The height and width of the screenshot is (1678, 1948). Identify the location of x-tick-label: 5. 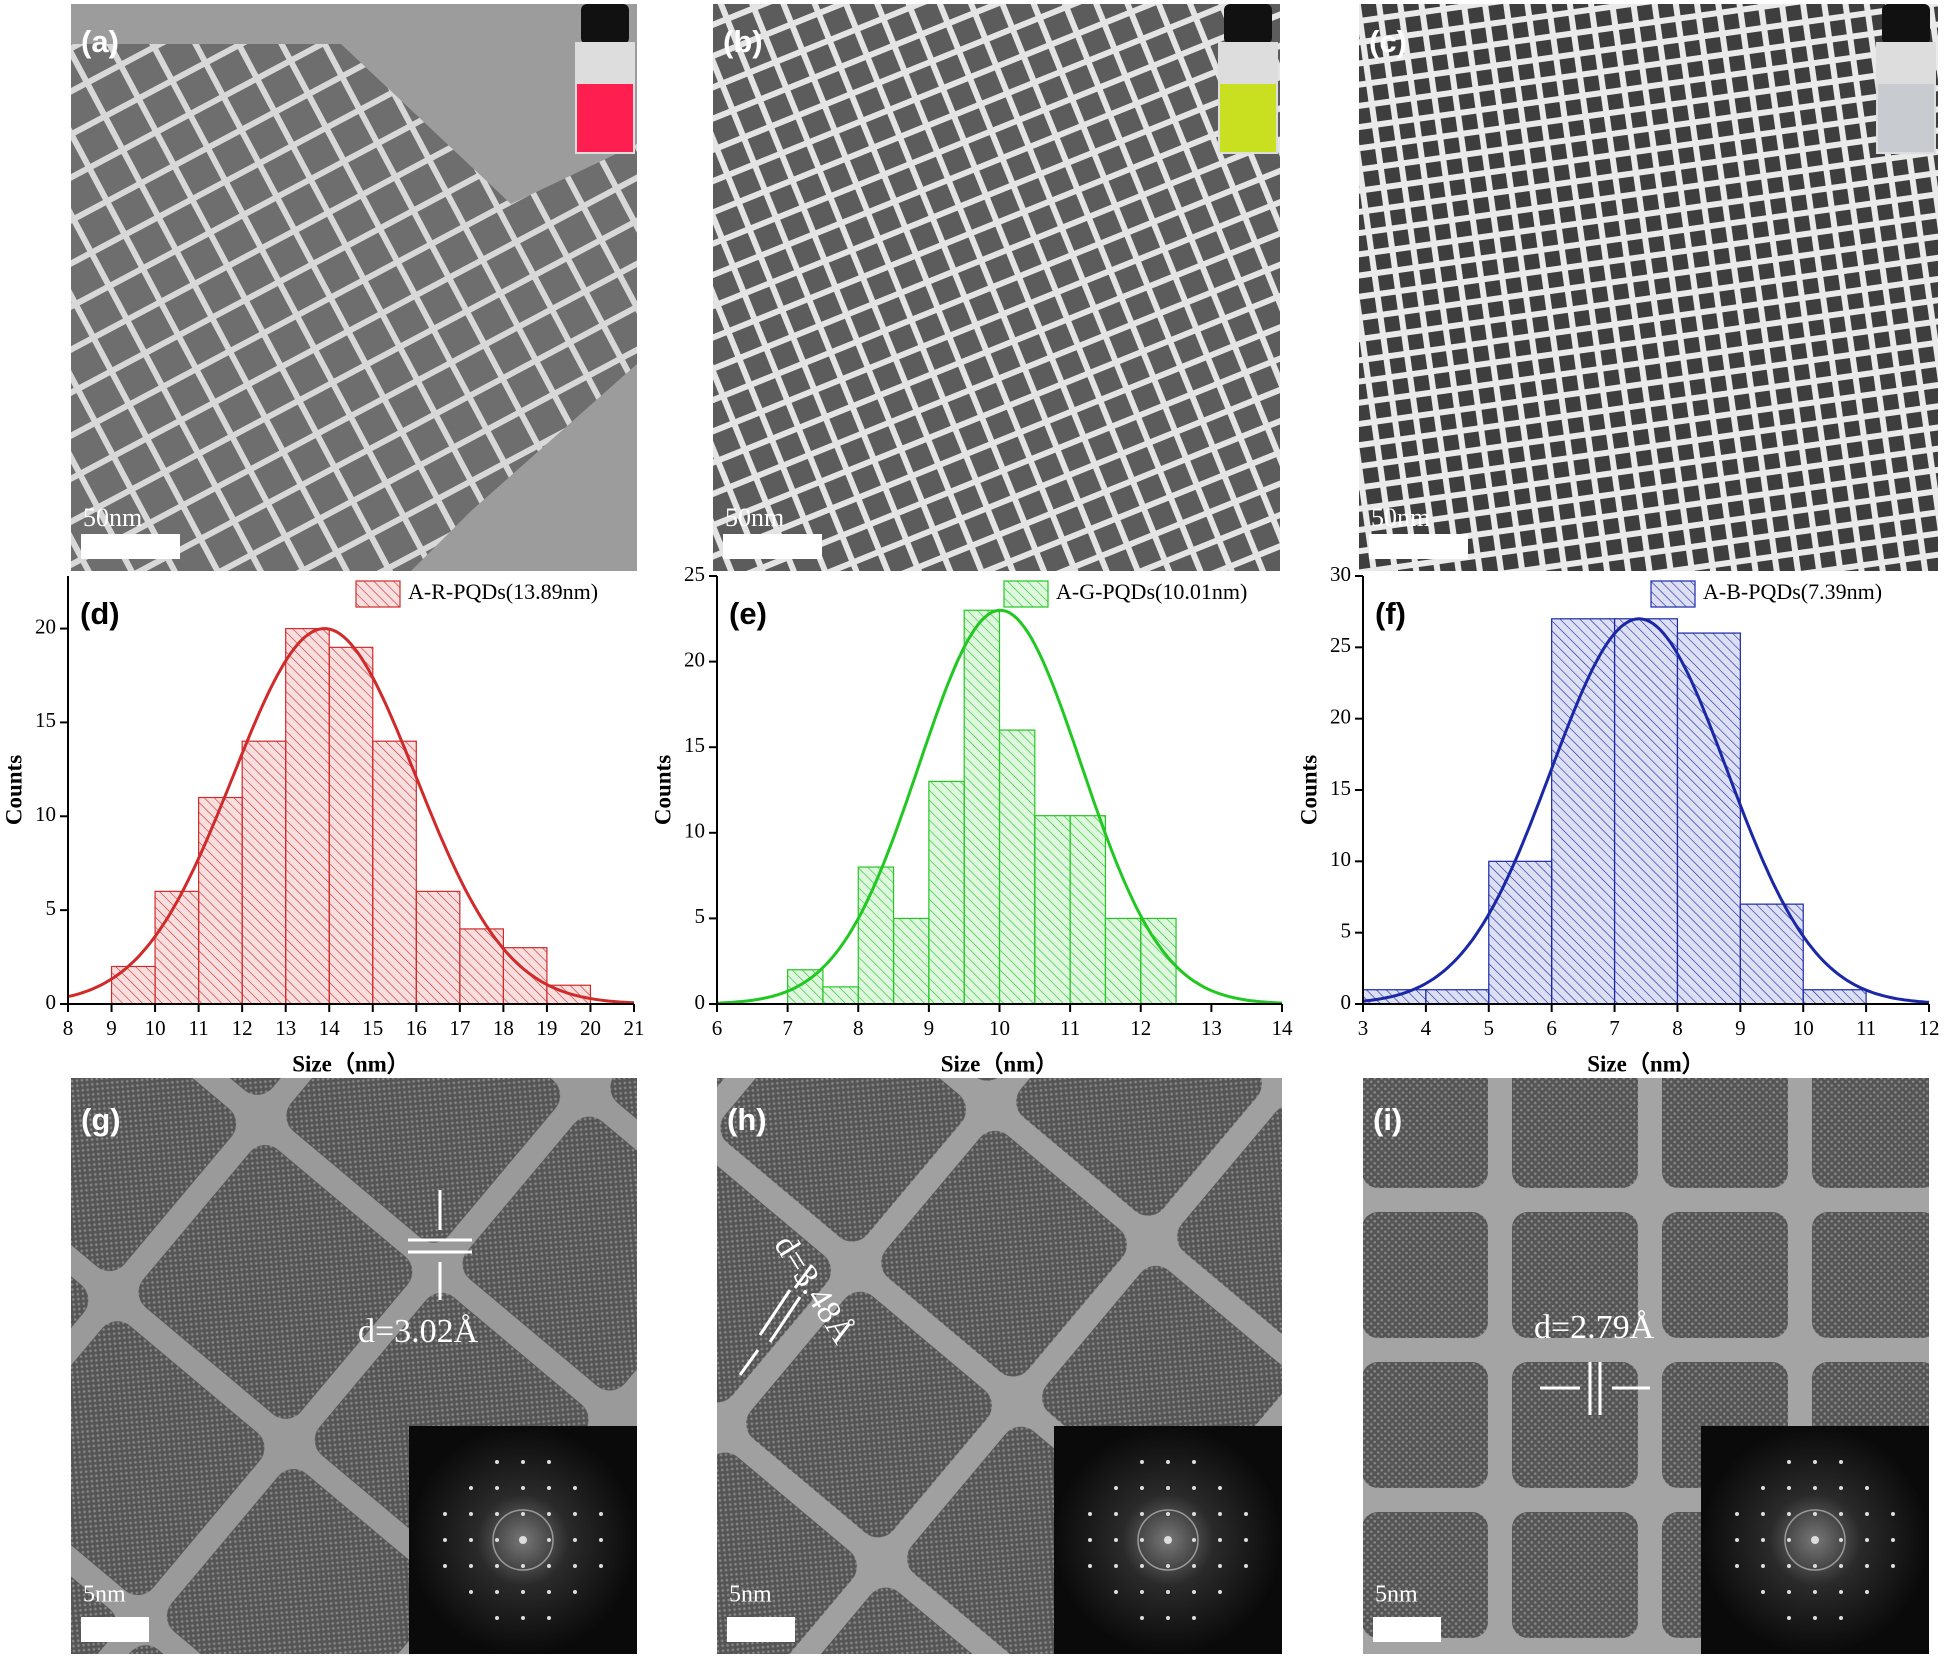
(1489, 1028).